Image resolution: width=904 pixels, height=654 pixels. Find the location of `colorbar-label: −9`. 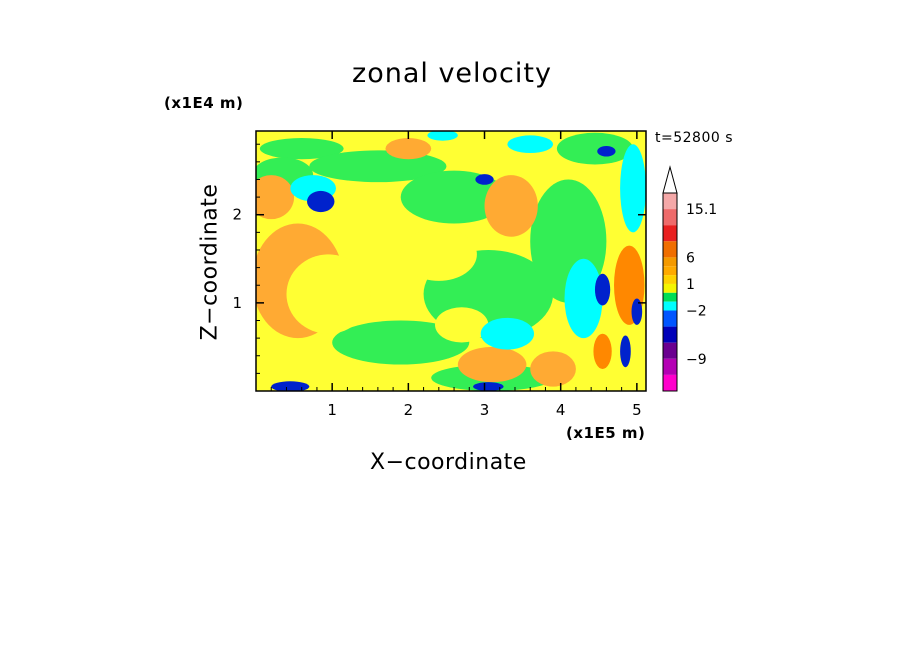

colorbar-label: −9 is located at coordinates (696, 360).